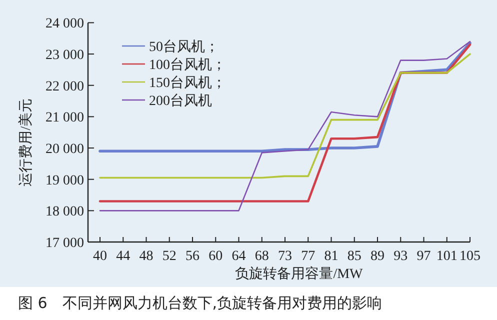  Describe the element at coordinates (447, 256) in the screenshot. I see `x-tick-label: 101` at that location.